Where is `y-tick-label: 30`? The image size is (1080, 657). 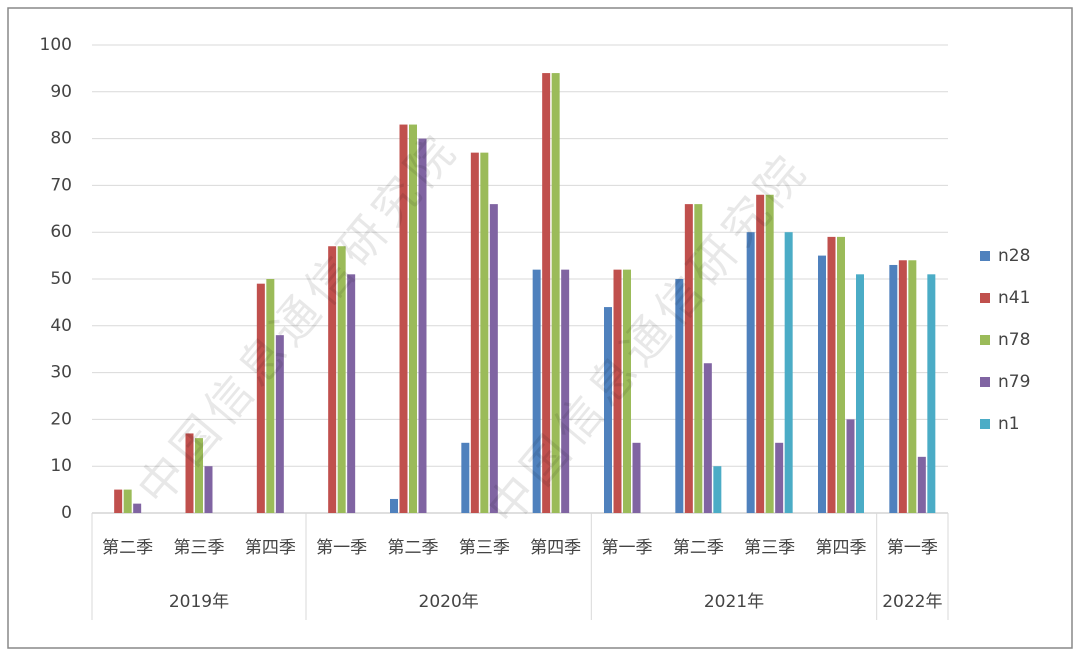
y-tick-label: 30 is located at coordinates (61, 373).